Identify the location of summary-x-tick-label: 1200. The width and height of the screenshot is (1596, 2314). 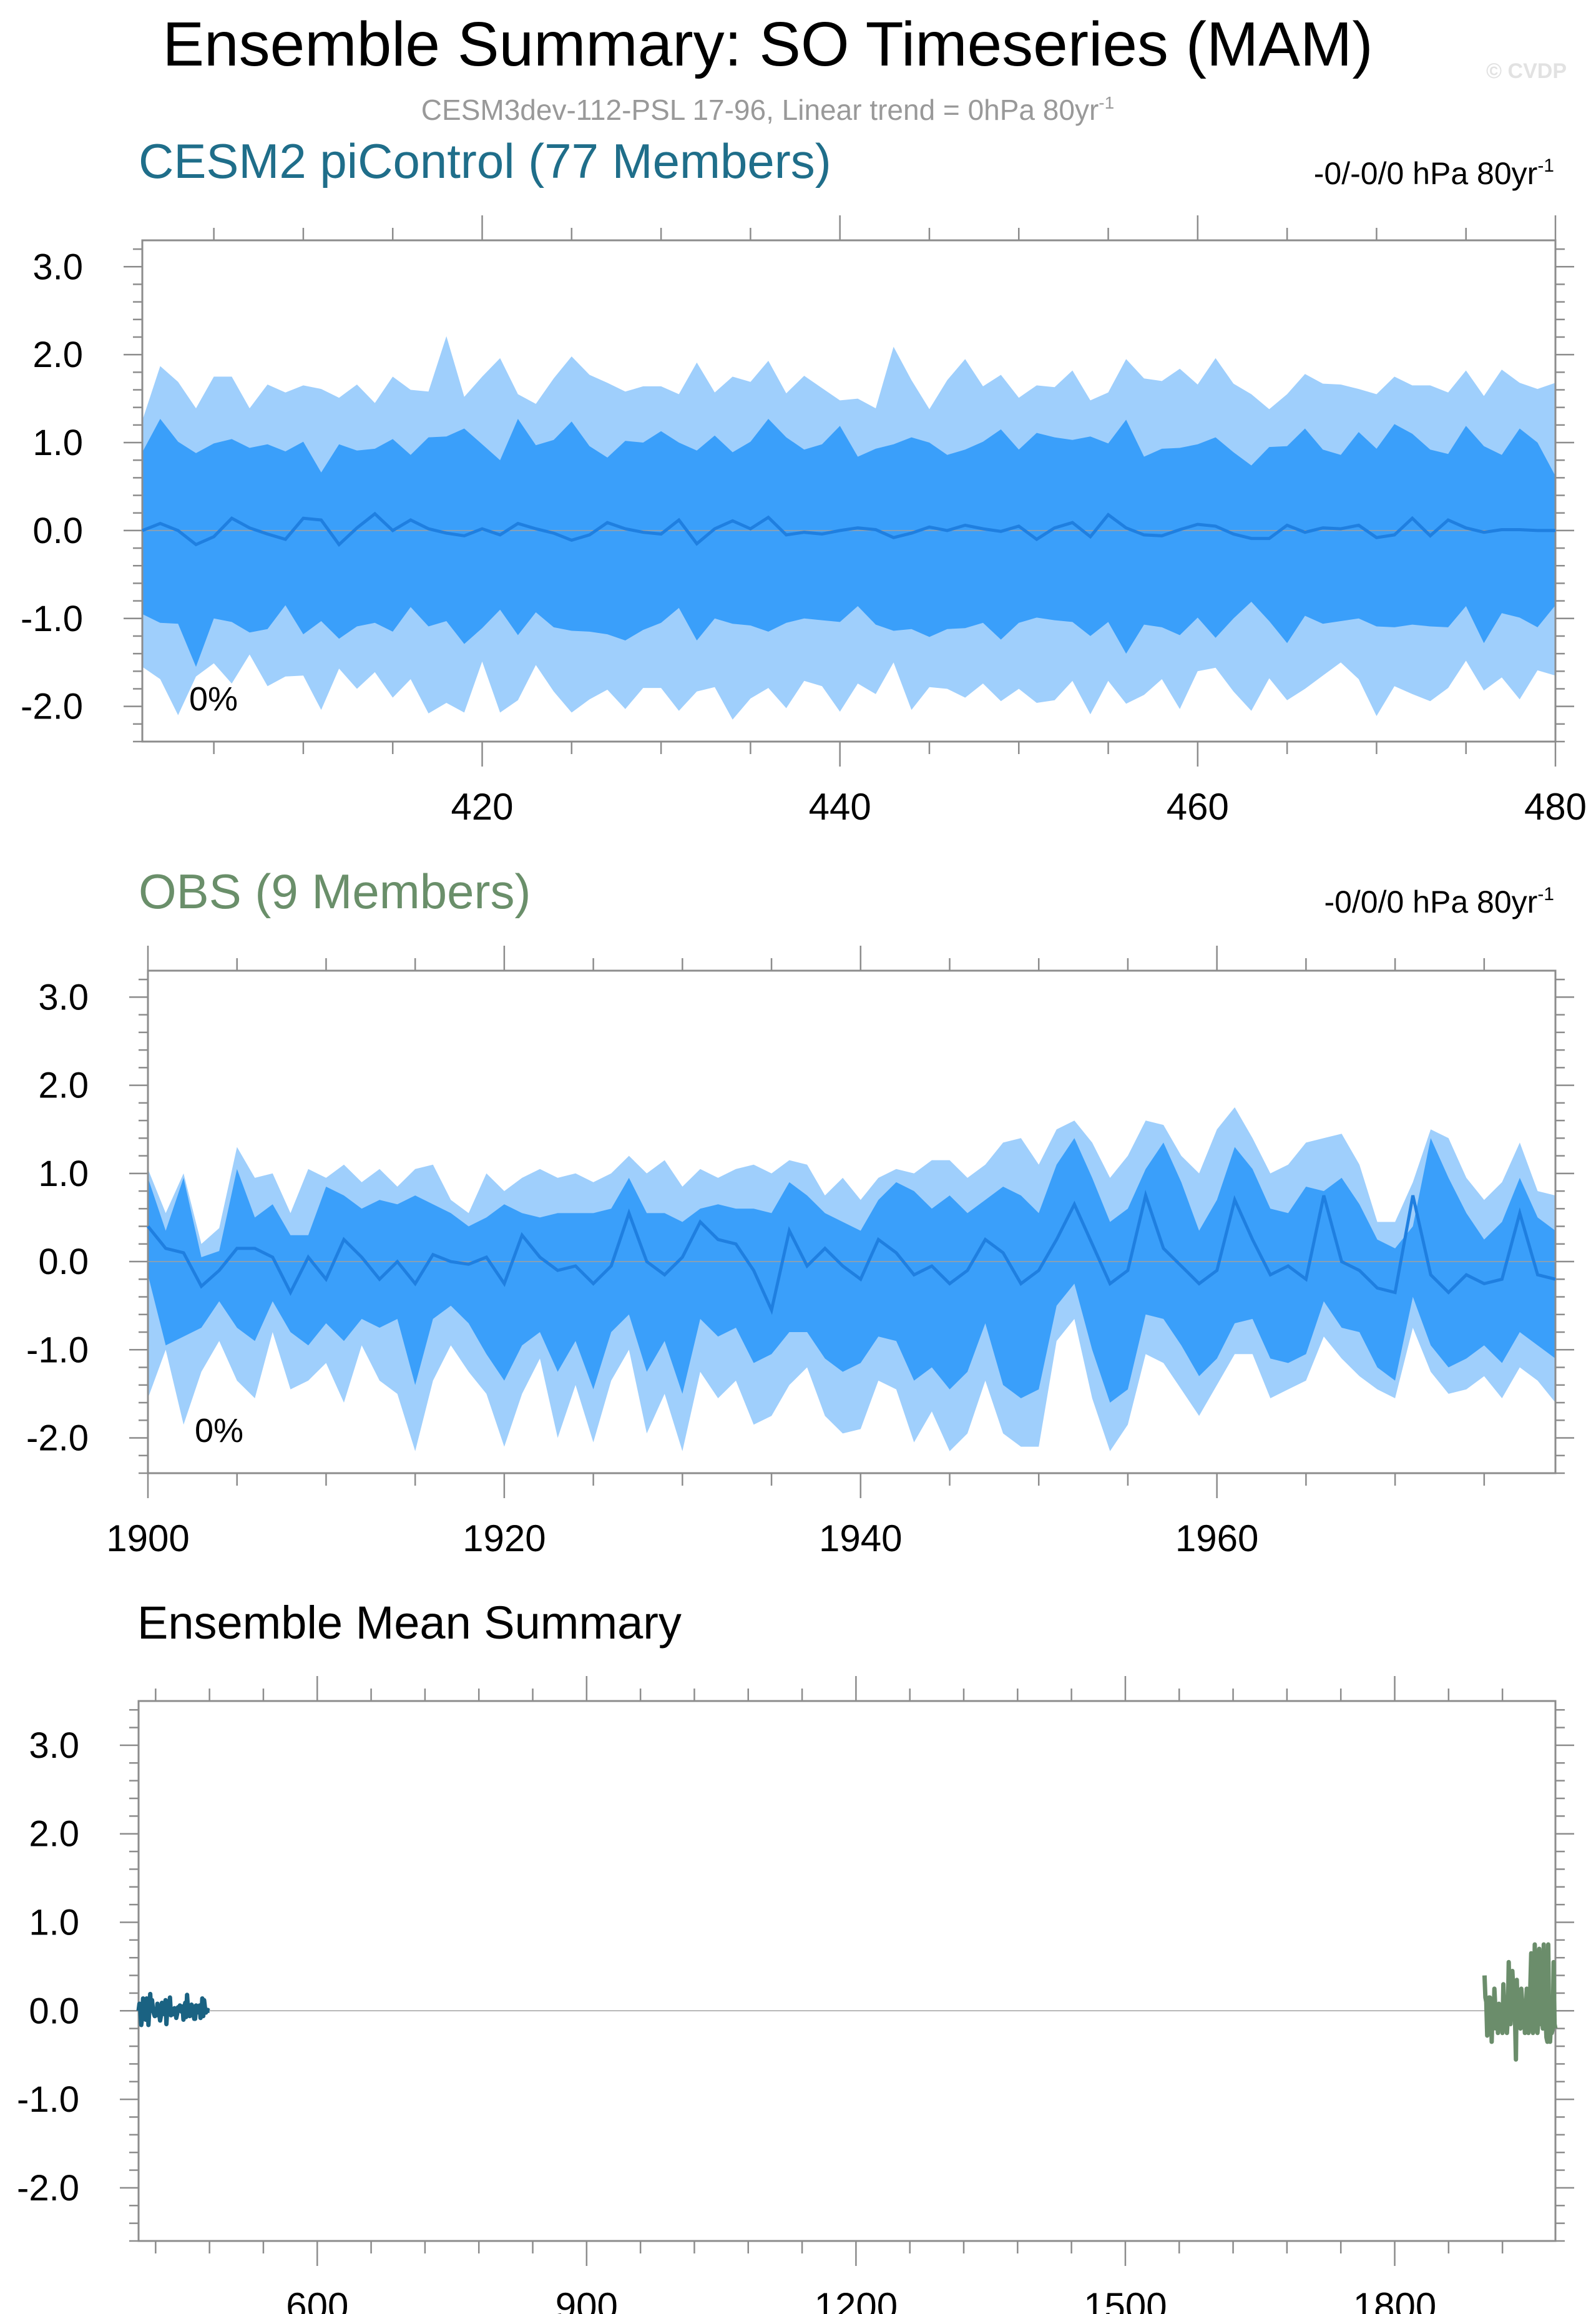
(856, 2299).